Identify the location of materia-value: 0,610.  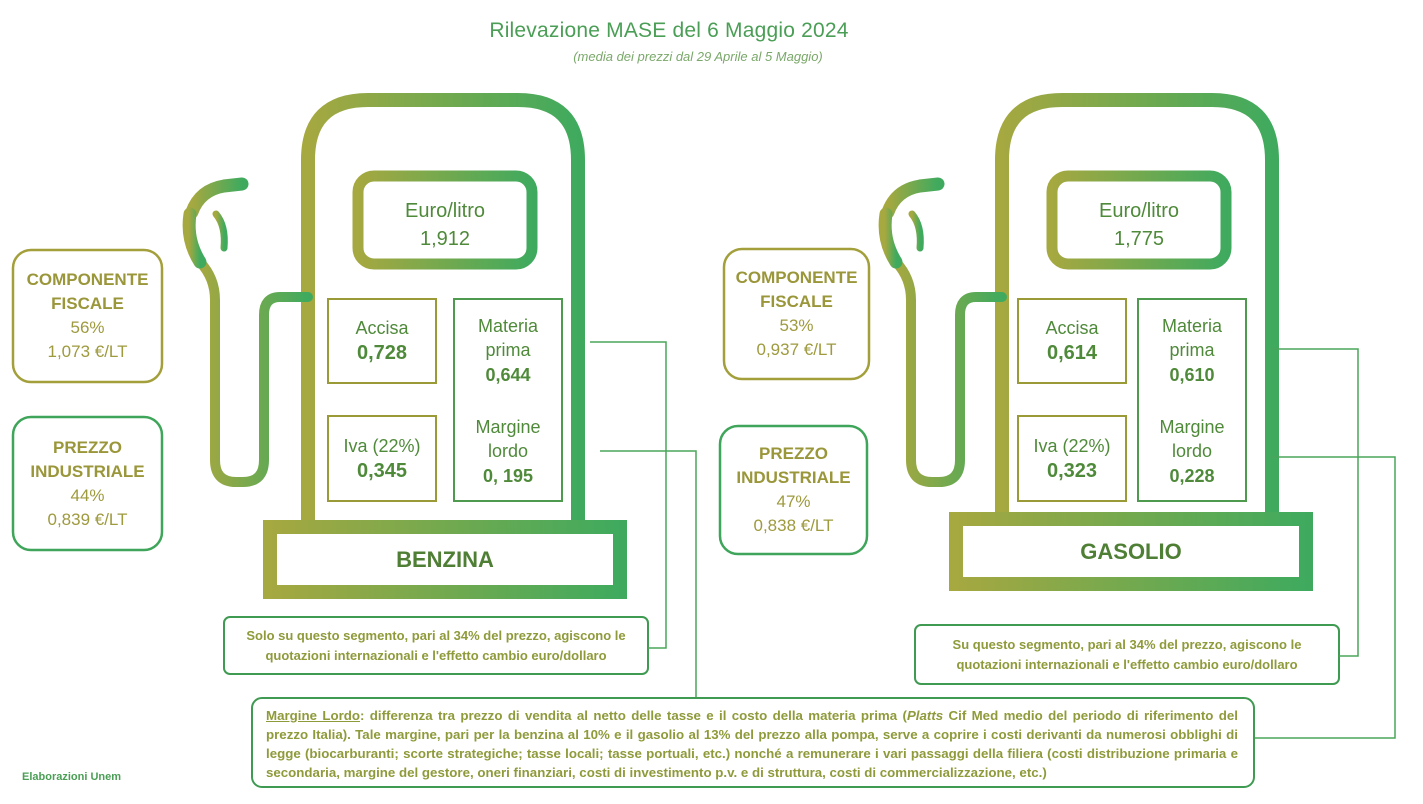
(1192, 375).